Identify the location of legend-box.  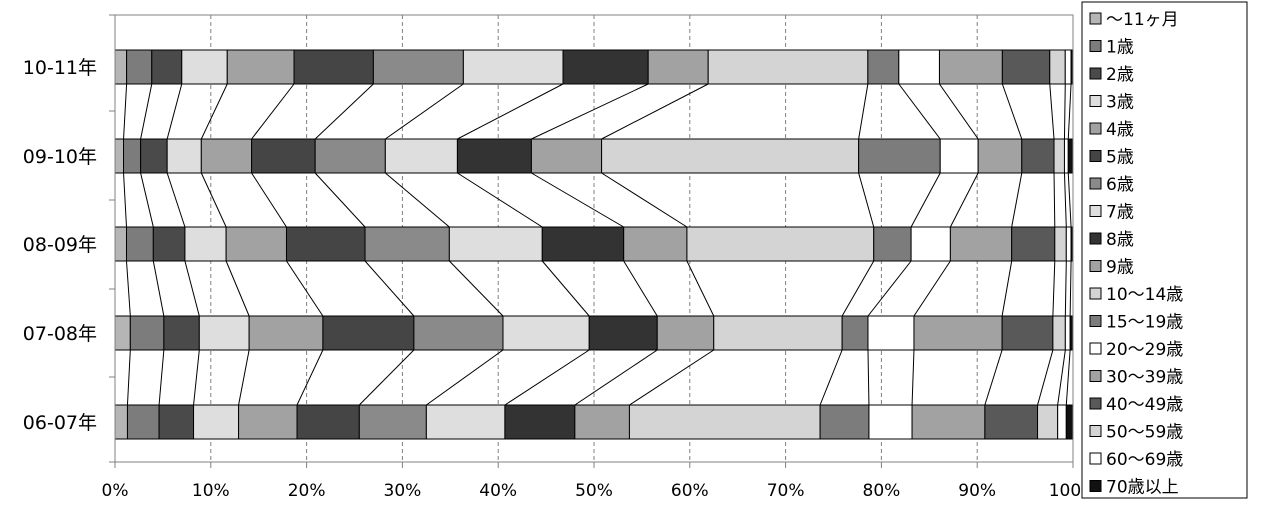
(1164, 250).